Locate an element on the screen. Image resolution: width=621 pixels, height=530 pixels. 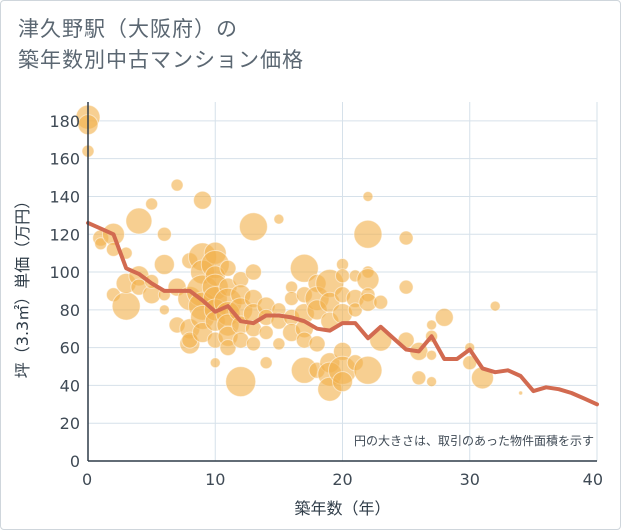
y-axis-label: 坪（3.3㎡）単価（万円） is located at coordinates (22, 285).